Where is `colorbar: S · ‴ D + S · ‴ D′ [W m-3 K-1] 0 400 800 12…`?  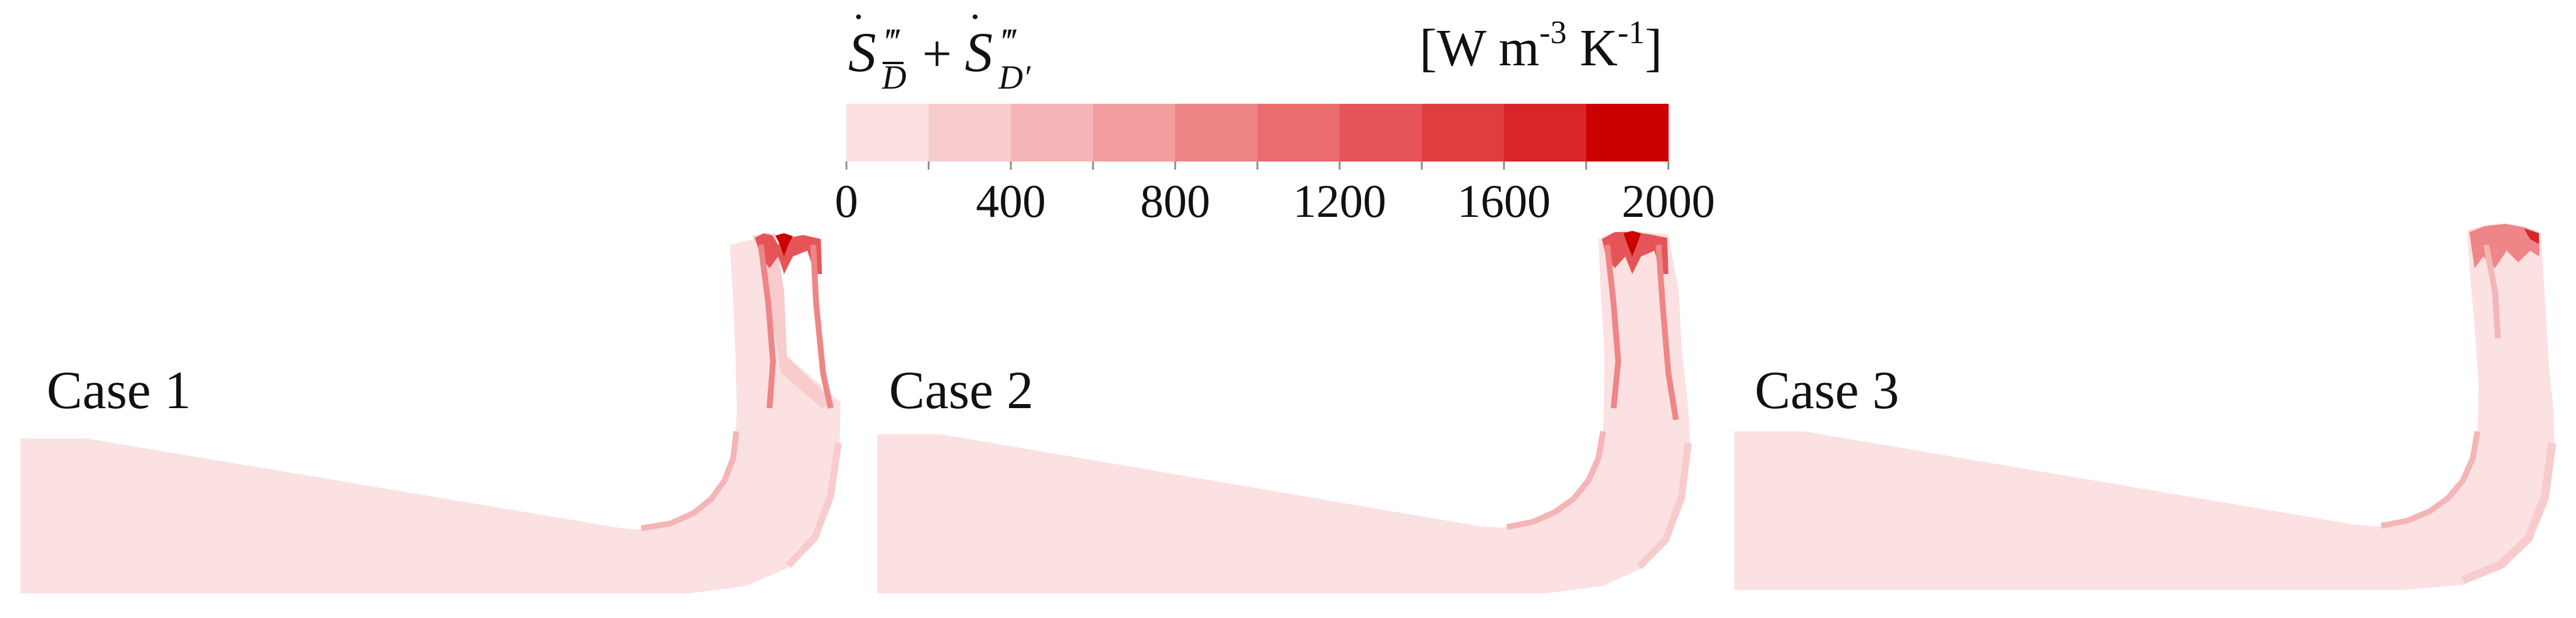 colorbar: S · ‴ D + S · ‴ D′ [W m-3 K-1] 0 400 800 12… is located at coordinates (1275, 113).